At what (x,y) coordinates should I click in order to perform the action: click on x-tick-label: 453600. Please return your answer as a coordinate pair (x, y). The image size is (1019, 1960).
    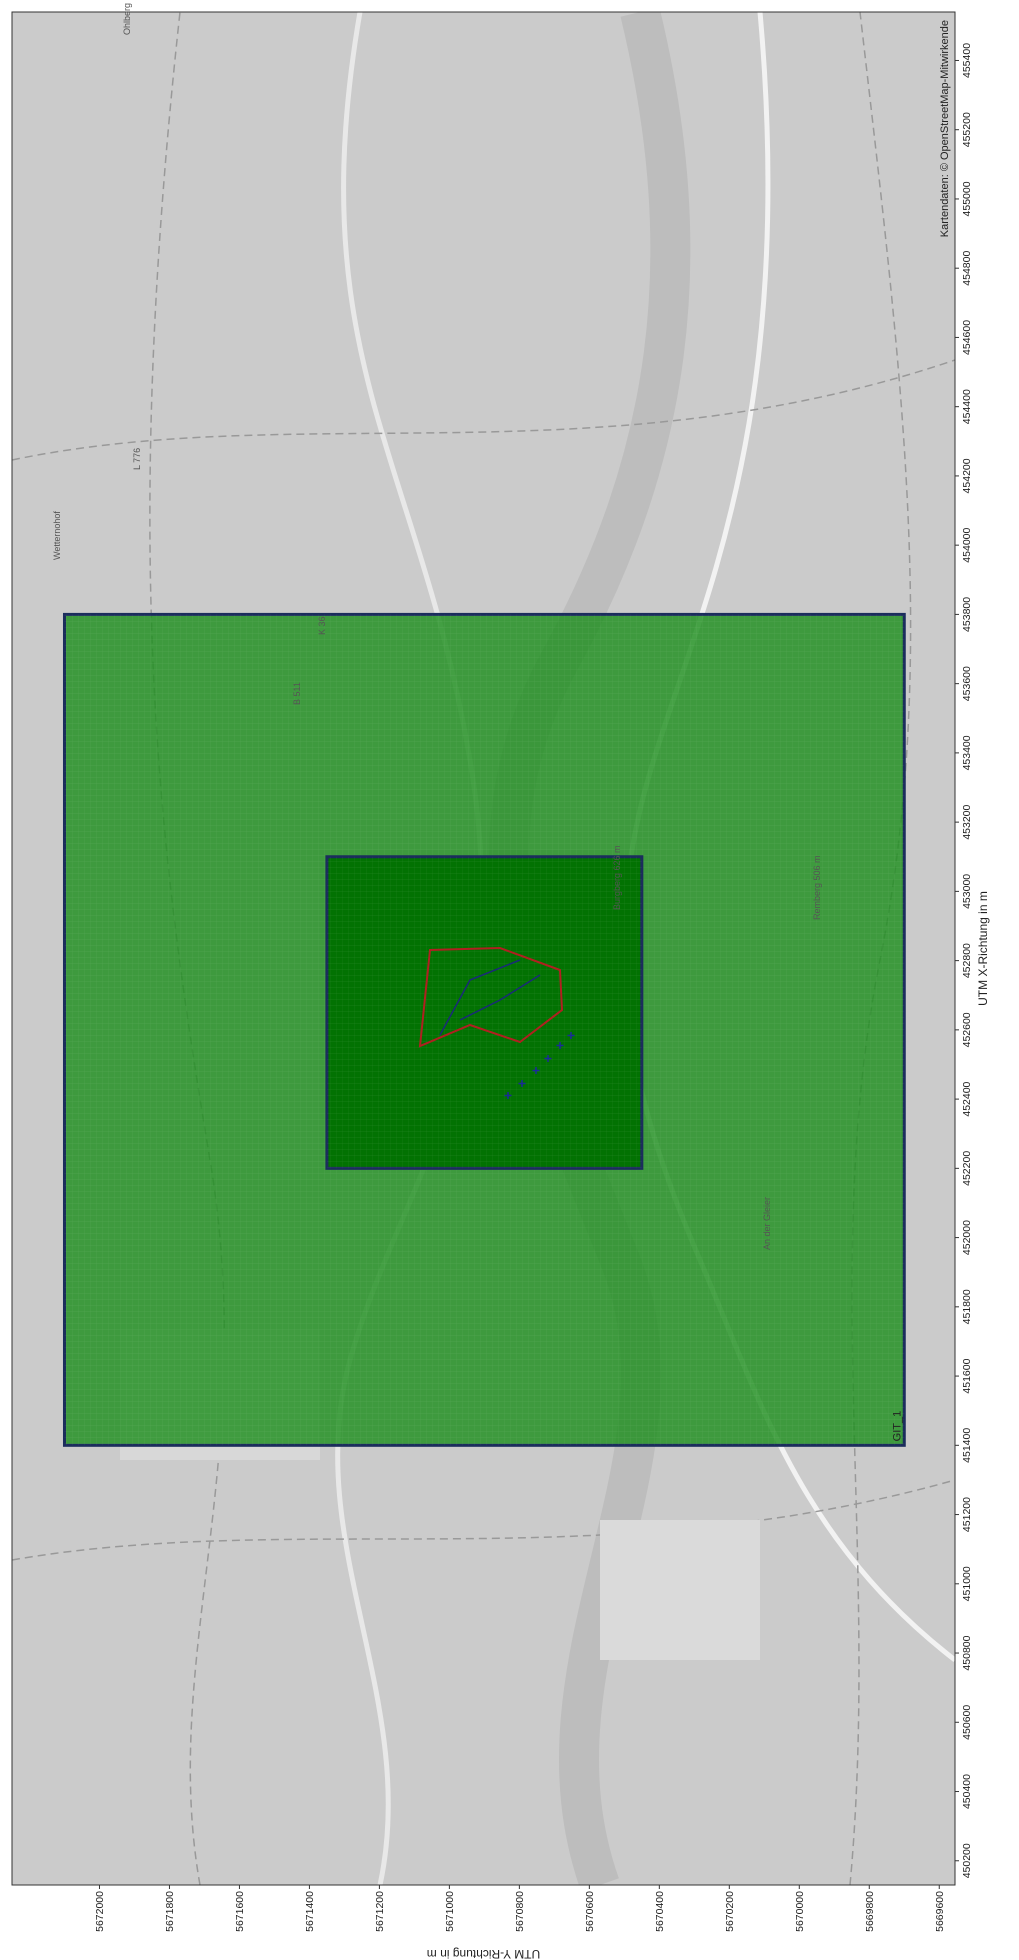
    Looking at the image, I should click on (967, 683).